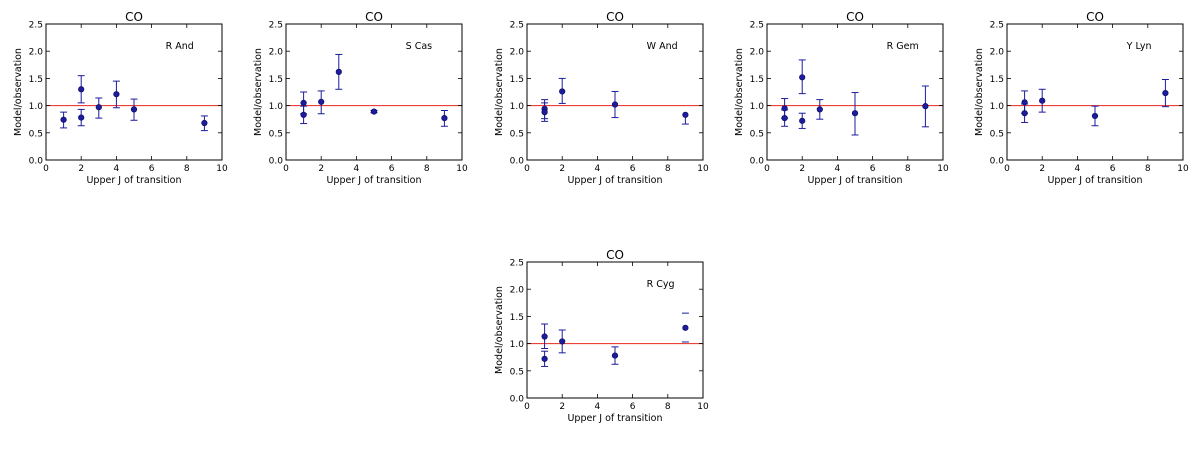 Image resolution: width=1200 pixels, height=476 pixels. Describe the element at coordinates (419, 46) in the screenshot. I see `star-name: S Cas` at that location.